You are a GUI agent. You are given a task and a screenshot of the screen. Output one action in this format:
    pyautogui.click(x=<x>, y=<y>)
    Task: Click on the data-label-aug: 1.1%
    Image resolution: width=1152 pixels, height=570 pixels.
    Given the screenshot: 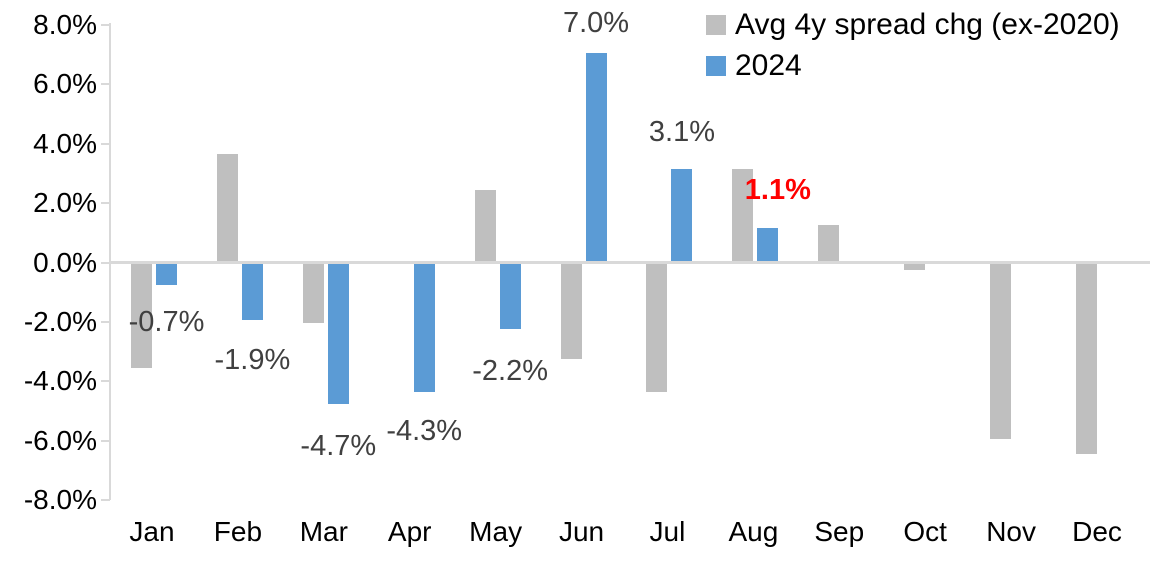 What is the action you would take?
    pyautogui.click(x=777, y=190)
    